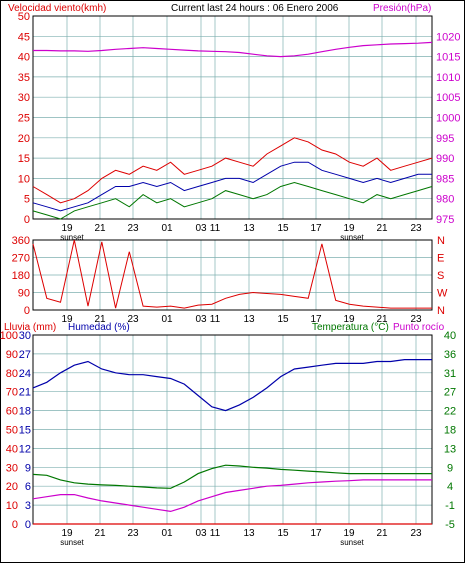 The image size is (465, 563). Describe the element at coordinates (12, 412) in the screenshot. I see `rain-y-tick-label: 60` at that location.